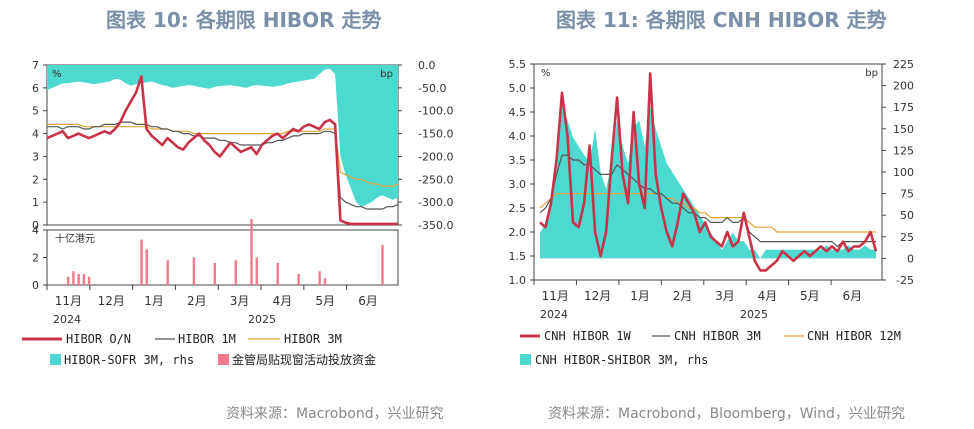 Image resolution: width=974 pixels, height=429 pixels. What do you see at coordinates (554, 314) in the screenshot?
I see `right-year-2024: 2024` at bounding box center [554, 314].